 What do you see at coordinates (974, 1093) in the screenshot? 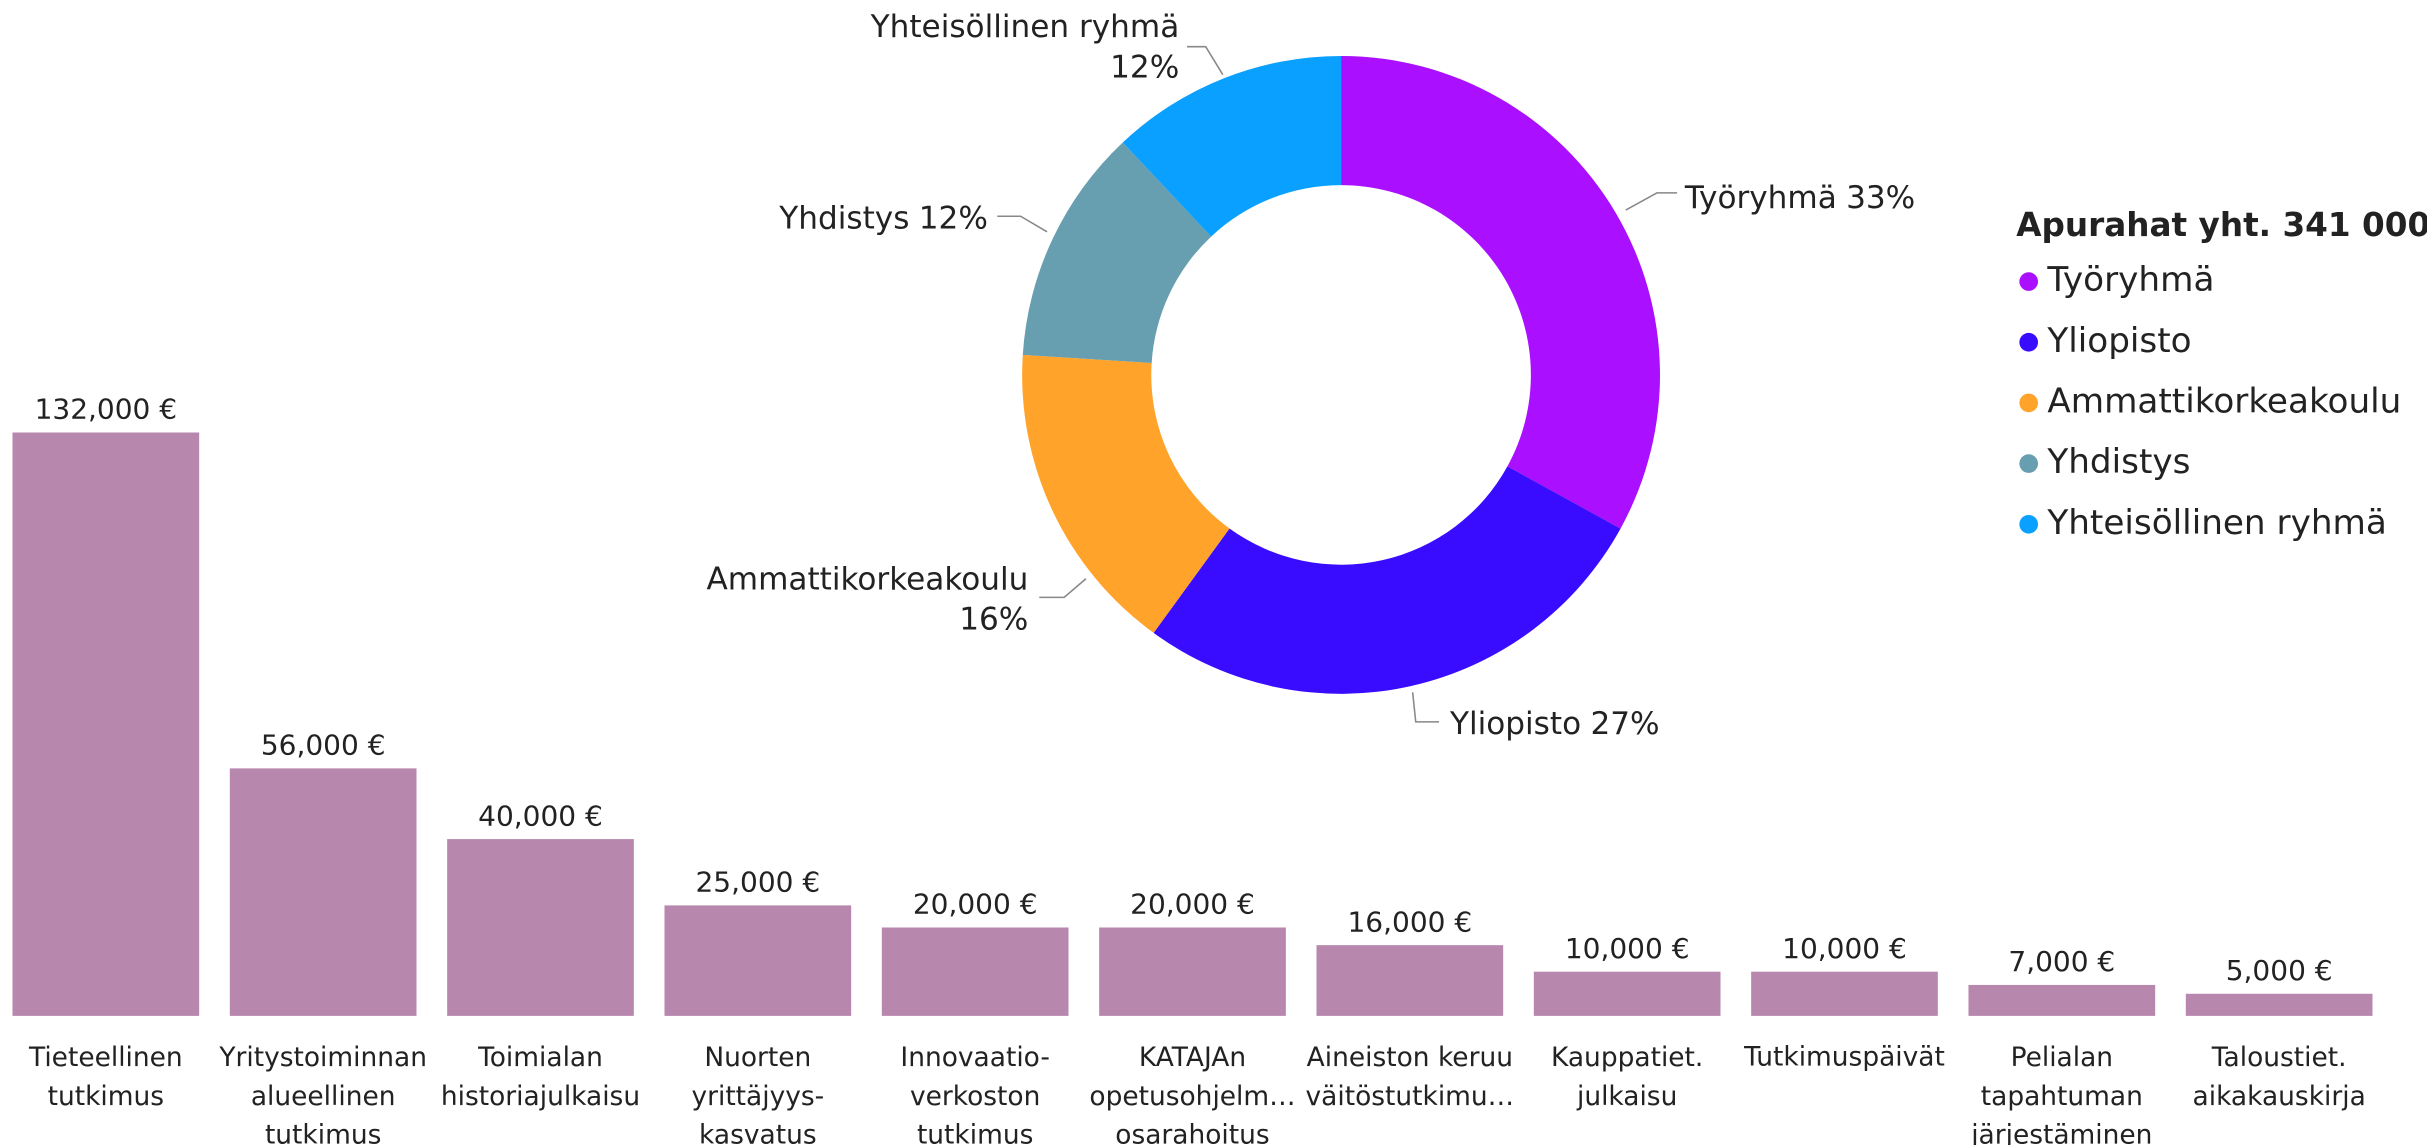
I see `x-tick-label: Innovaatio-verkoston tutkimus` at bounding box center [974, 1093].